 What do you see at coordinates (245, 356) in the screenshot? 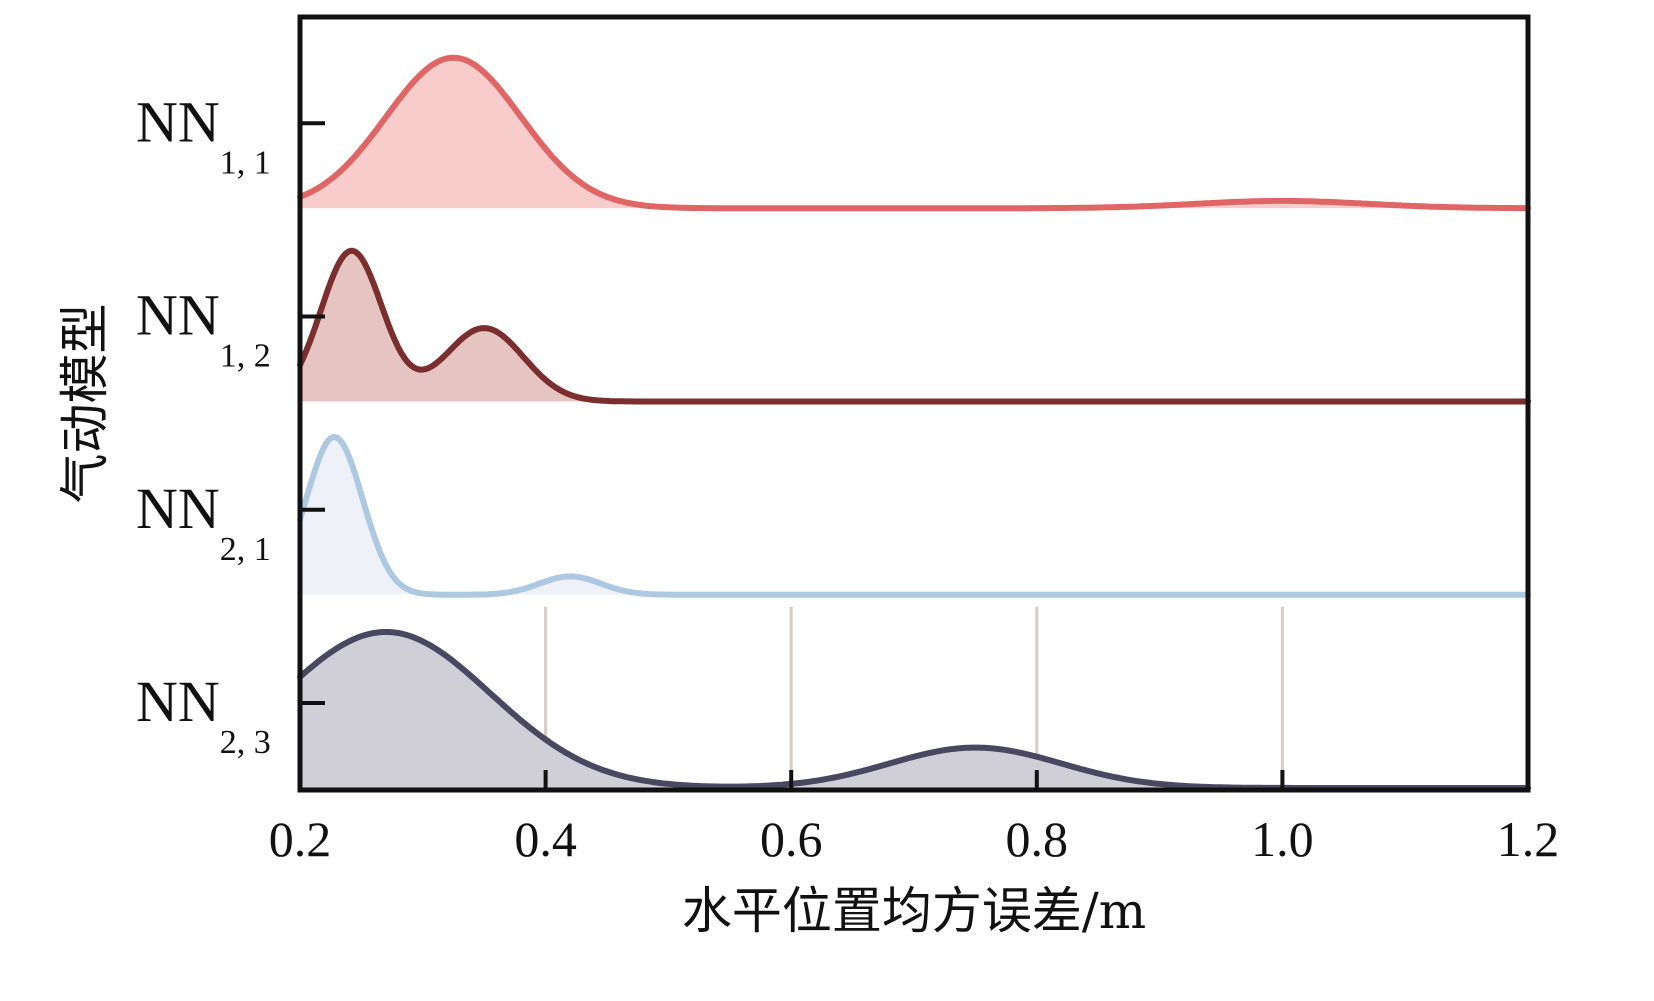
I see `category-label-subscript-1: 1, 2` at bounding box center [245, 356].